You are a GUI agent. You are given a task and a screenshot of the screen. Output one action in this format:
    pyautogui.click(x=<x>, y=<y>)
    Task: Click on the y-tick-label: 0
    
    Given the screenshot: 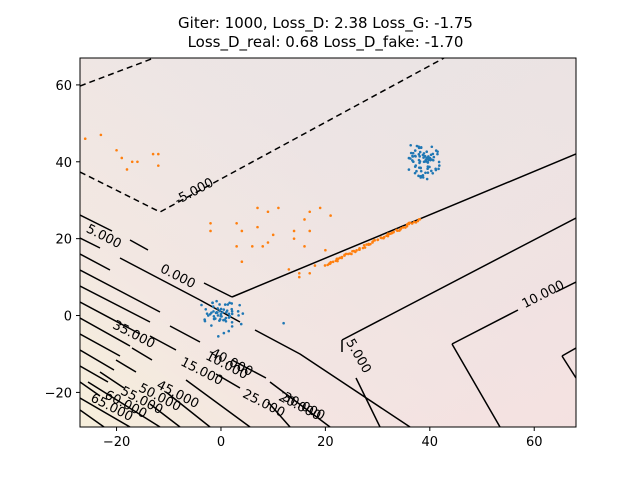 What is the action you would take?
    pyautogui.click(x=68, y=317)
    